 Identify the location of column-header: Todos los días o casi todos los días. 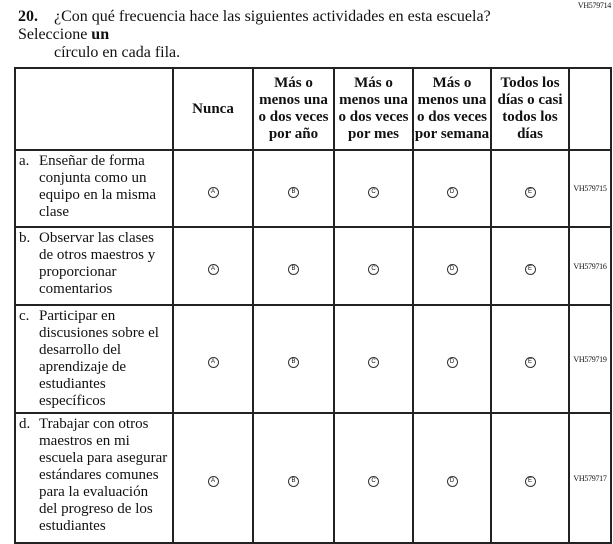
(530, 109).